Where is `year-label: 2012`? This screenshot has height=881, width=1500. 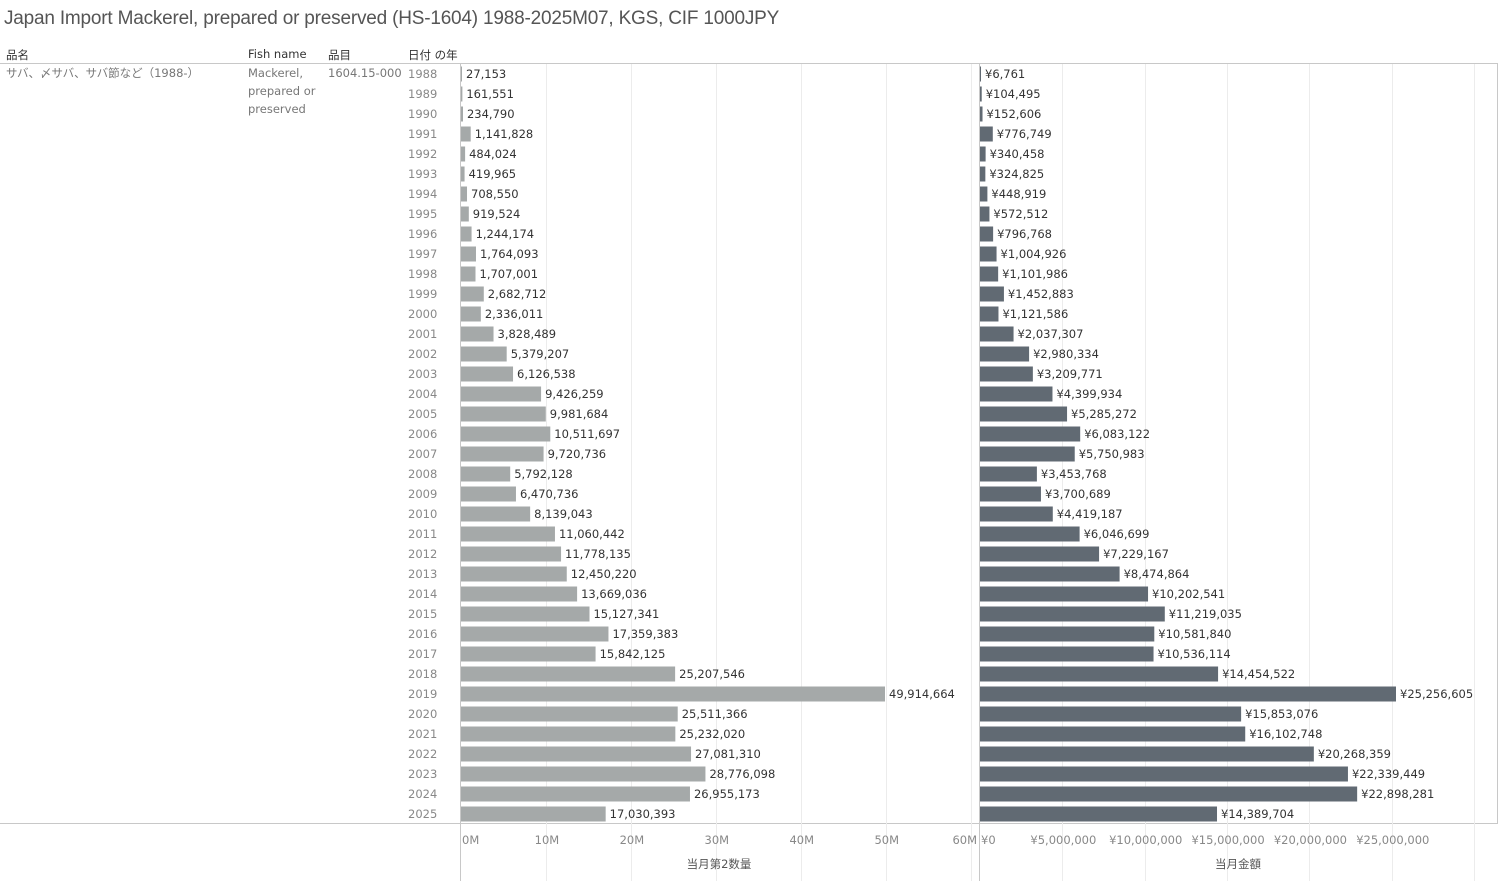
year-label: 2012 is located at coordinates (422, 554).